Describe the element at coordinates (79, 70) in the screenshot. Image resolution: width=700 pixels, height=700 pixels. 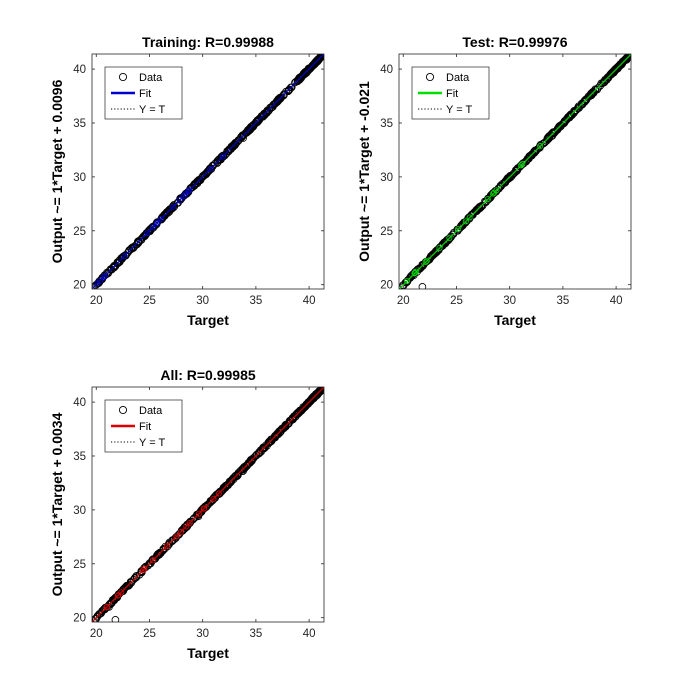
I see `y-tick-label: 40` at that location.